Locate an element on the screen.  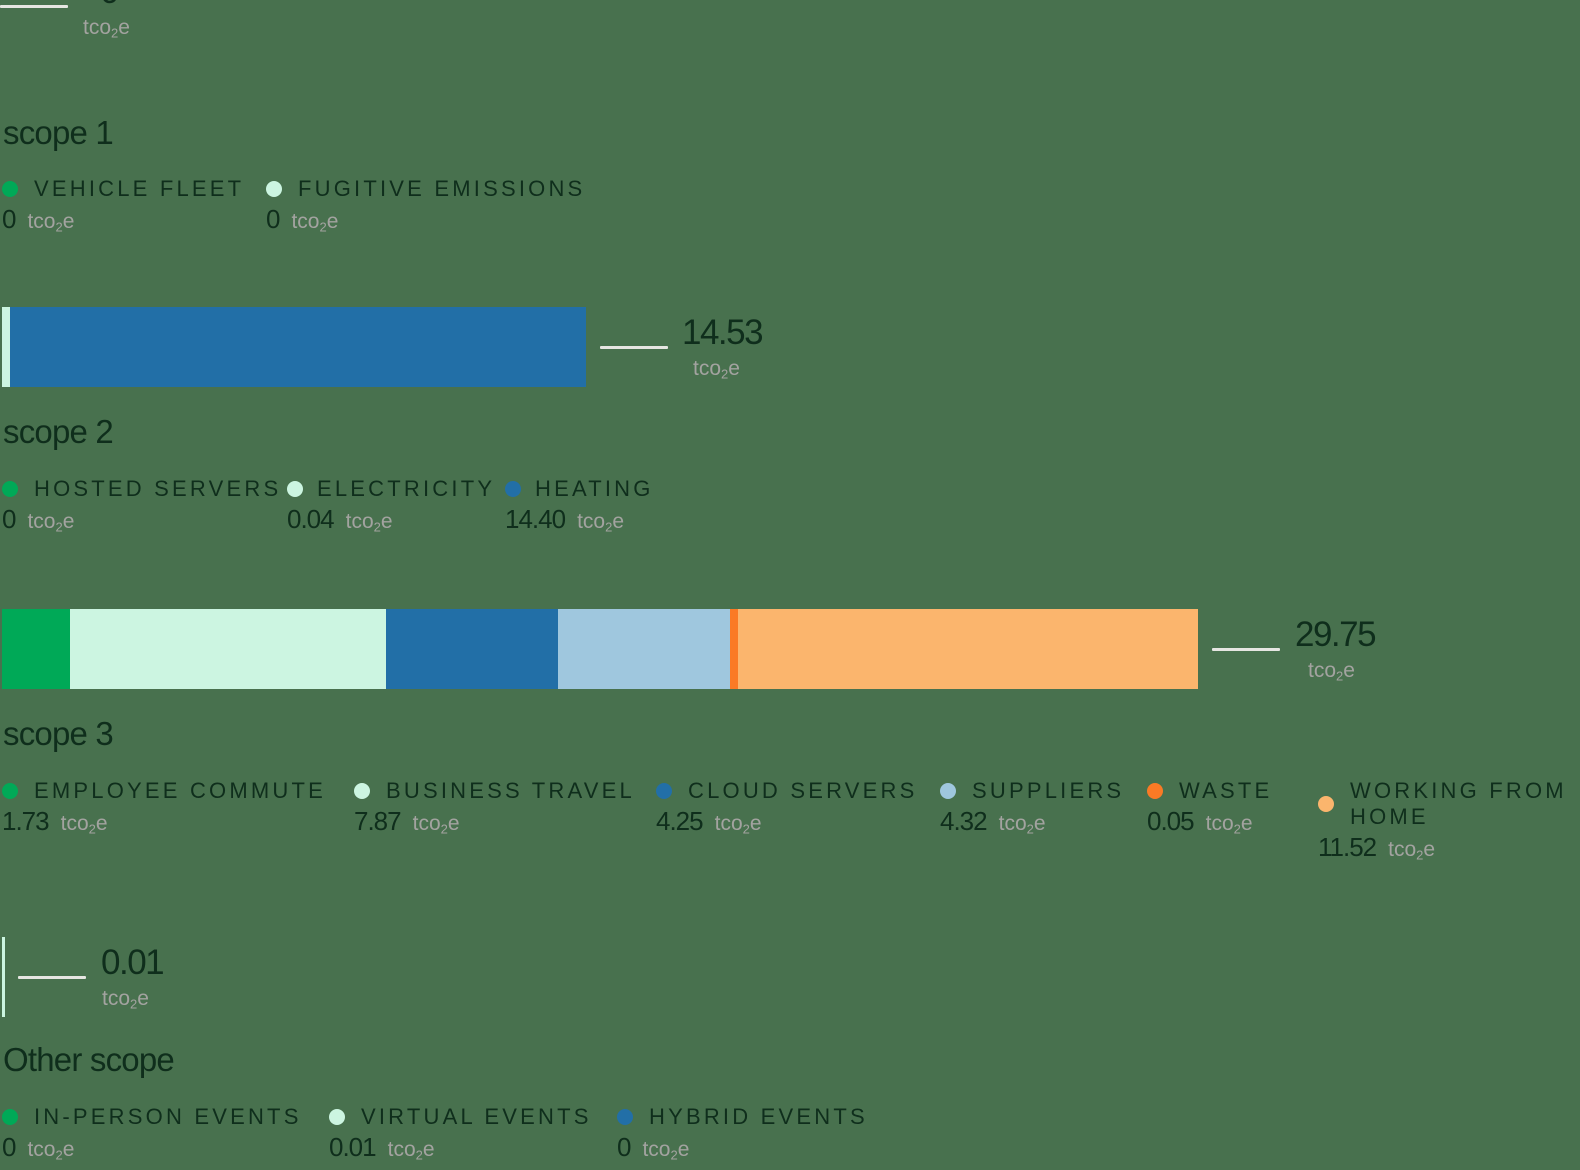
scope-3-title: scope 3 is located at coordinates (58, 733).